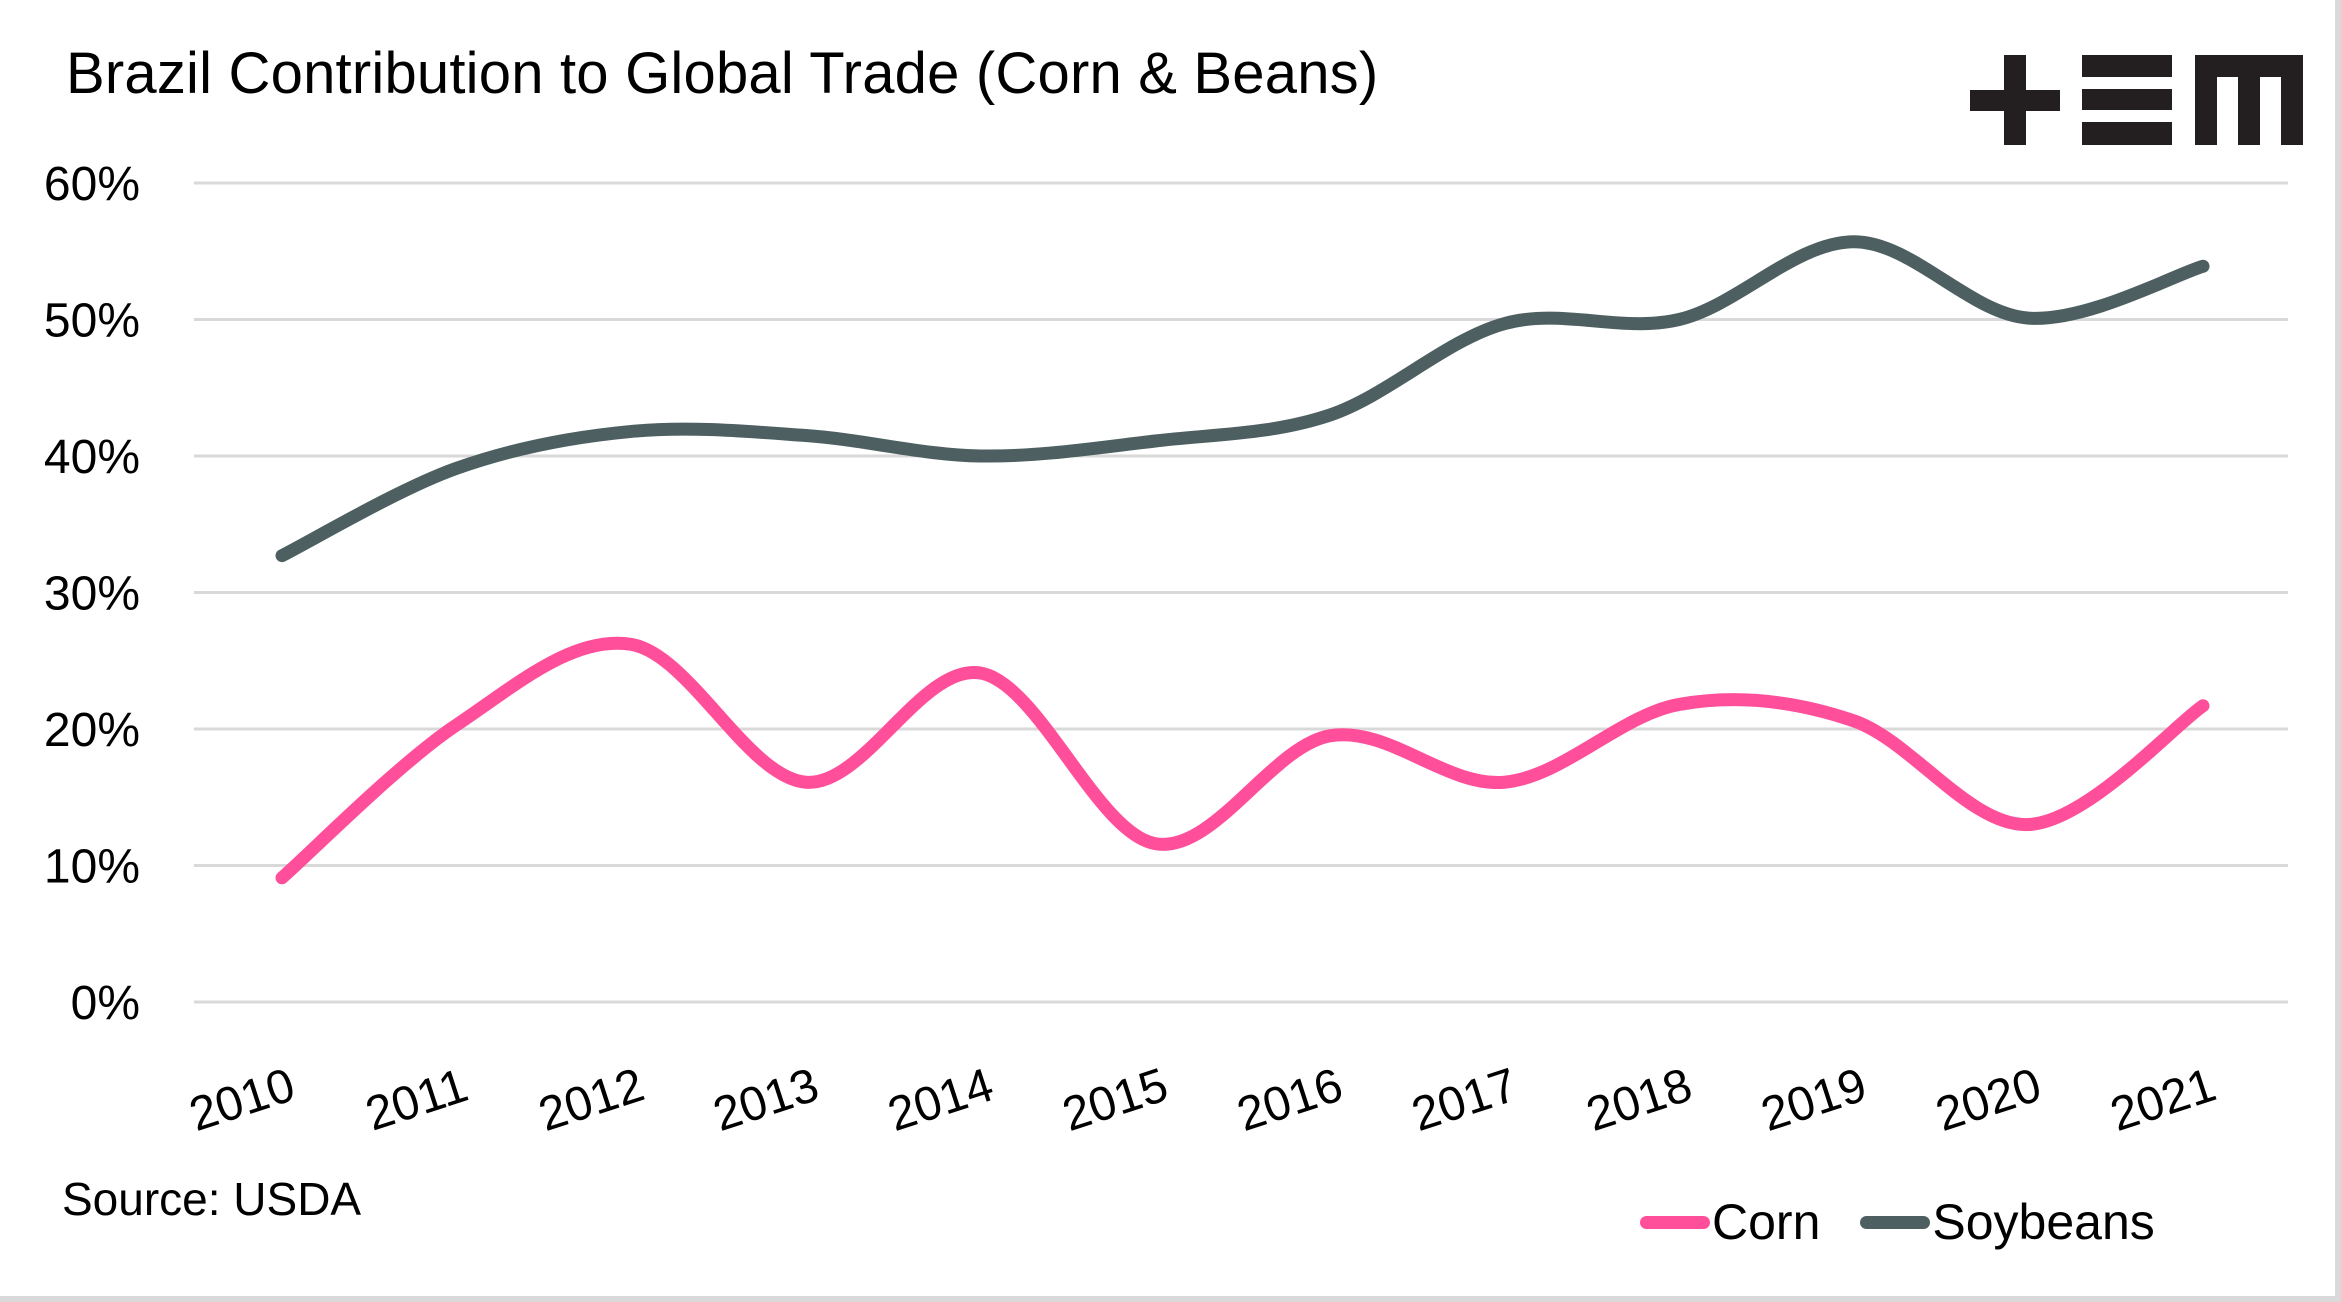  What do you see at coordinates (92, 457) in the screenshot?
I see `y-tick-label: 40%` at bounding box center [92, 457].